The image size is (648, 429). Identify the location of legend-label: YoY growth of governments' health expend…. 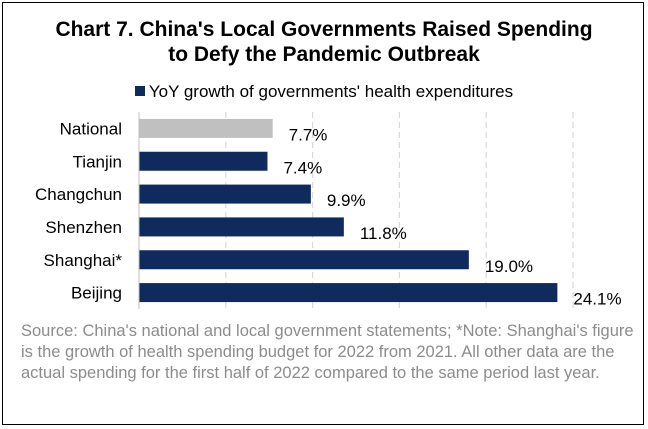
(331, 91).